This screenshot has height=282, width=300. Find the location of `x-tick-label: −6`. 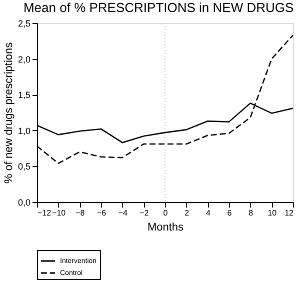

x-tick-label: −6 is located at coordinates (101, 213).